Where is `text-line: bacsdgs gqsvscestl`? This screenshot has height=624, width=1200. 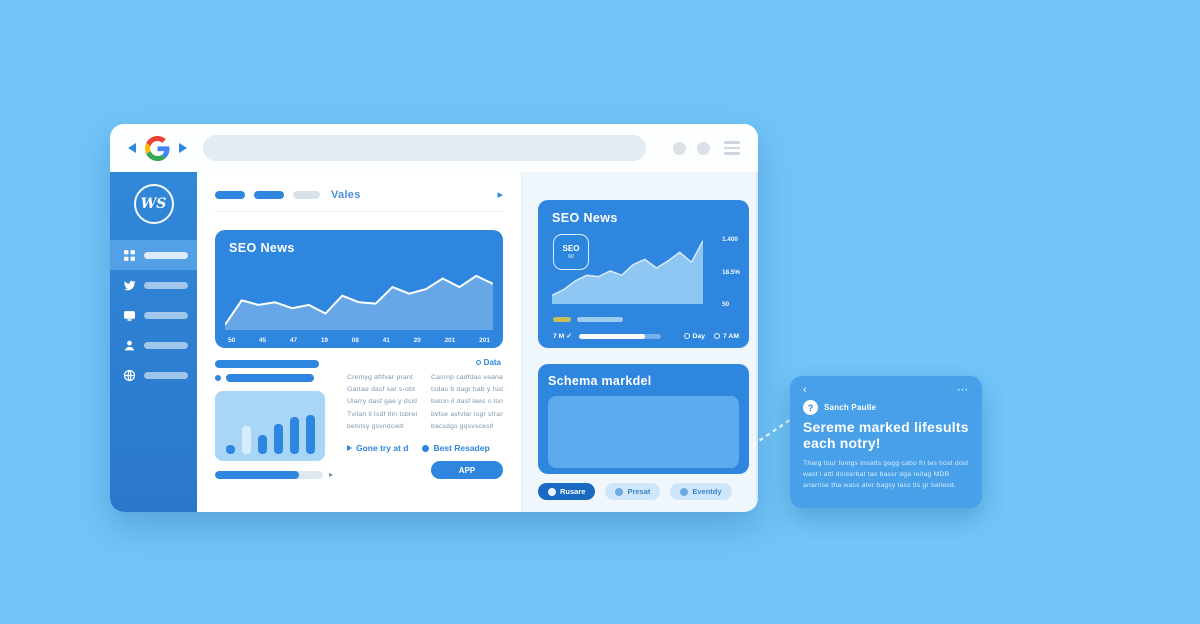
text-line: bacsdgs gqsvscestl is located at coordinates (462, 426).